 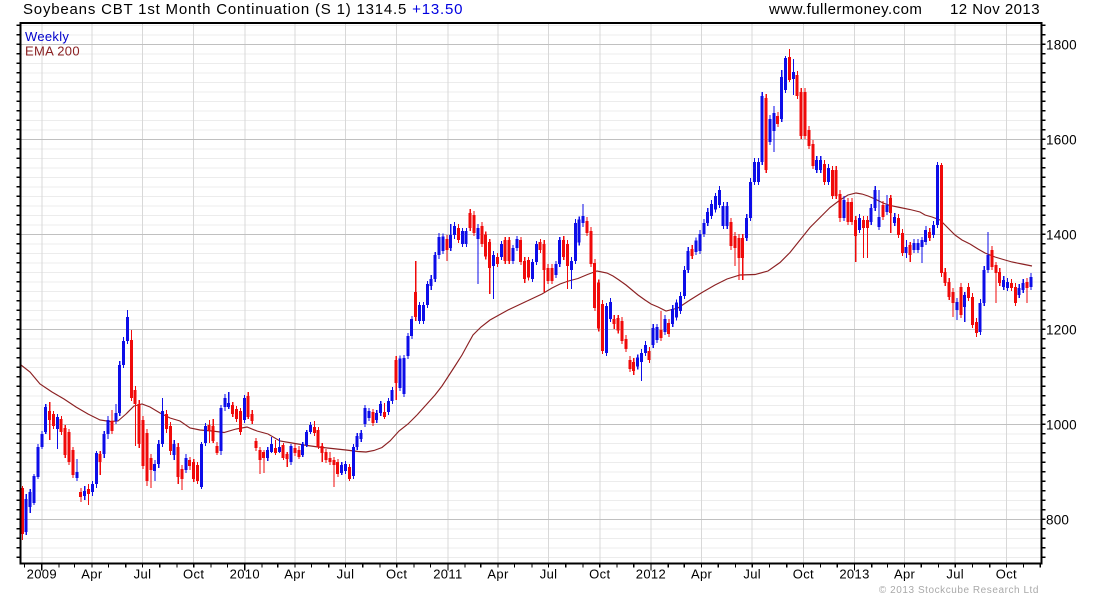 What do you see at coordinates (52, 51) in the screenshot?
I see `svg-text: EMA 200` at bounding box center [52, 51].